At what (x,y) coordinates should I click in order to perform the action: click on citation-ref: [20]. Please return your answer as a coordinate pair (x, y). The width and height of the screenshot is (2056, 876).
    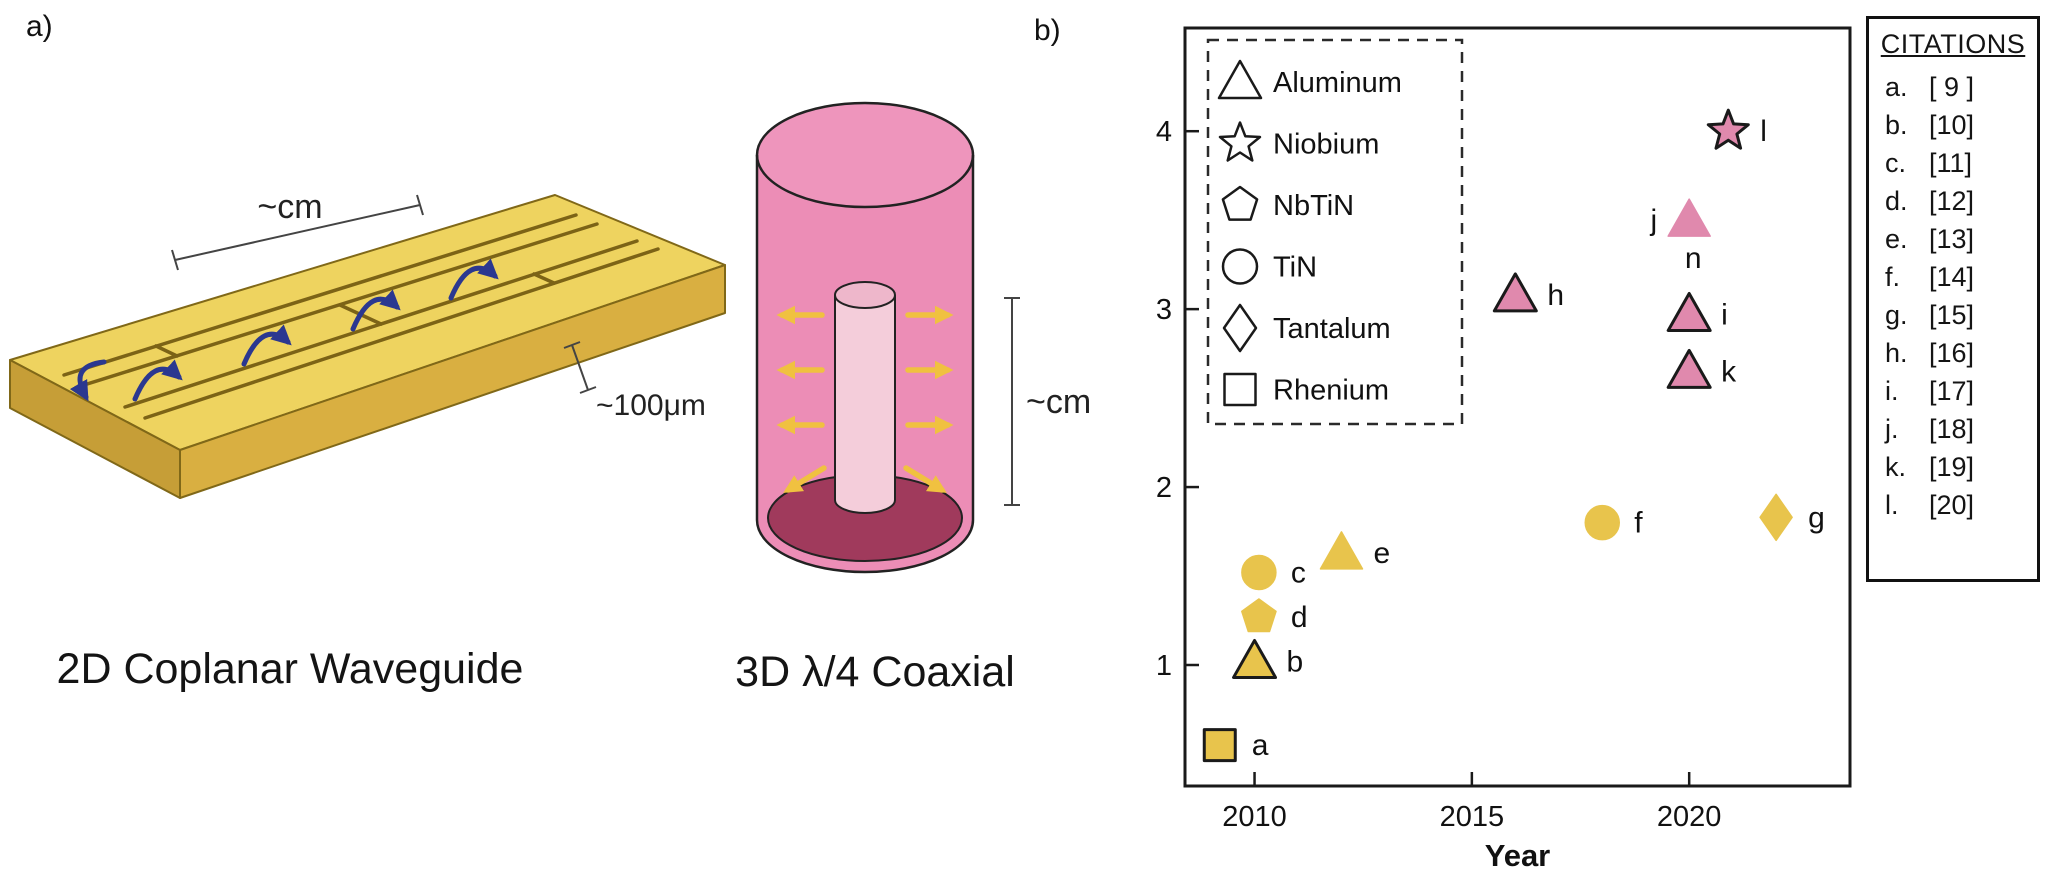
    Looking at the image, I should click on (1952, 505).